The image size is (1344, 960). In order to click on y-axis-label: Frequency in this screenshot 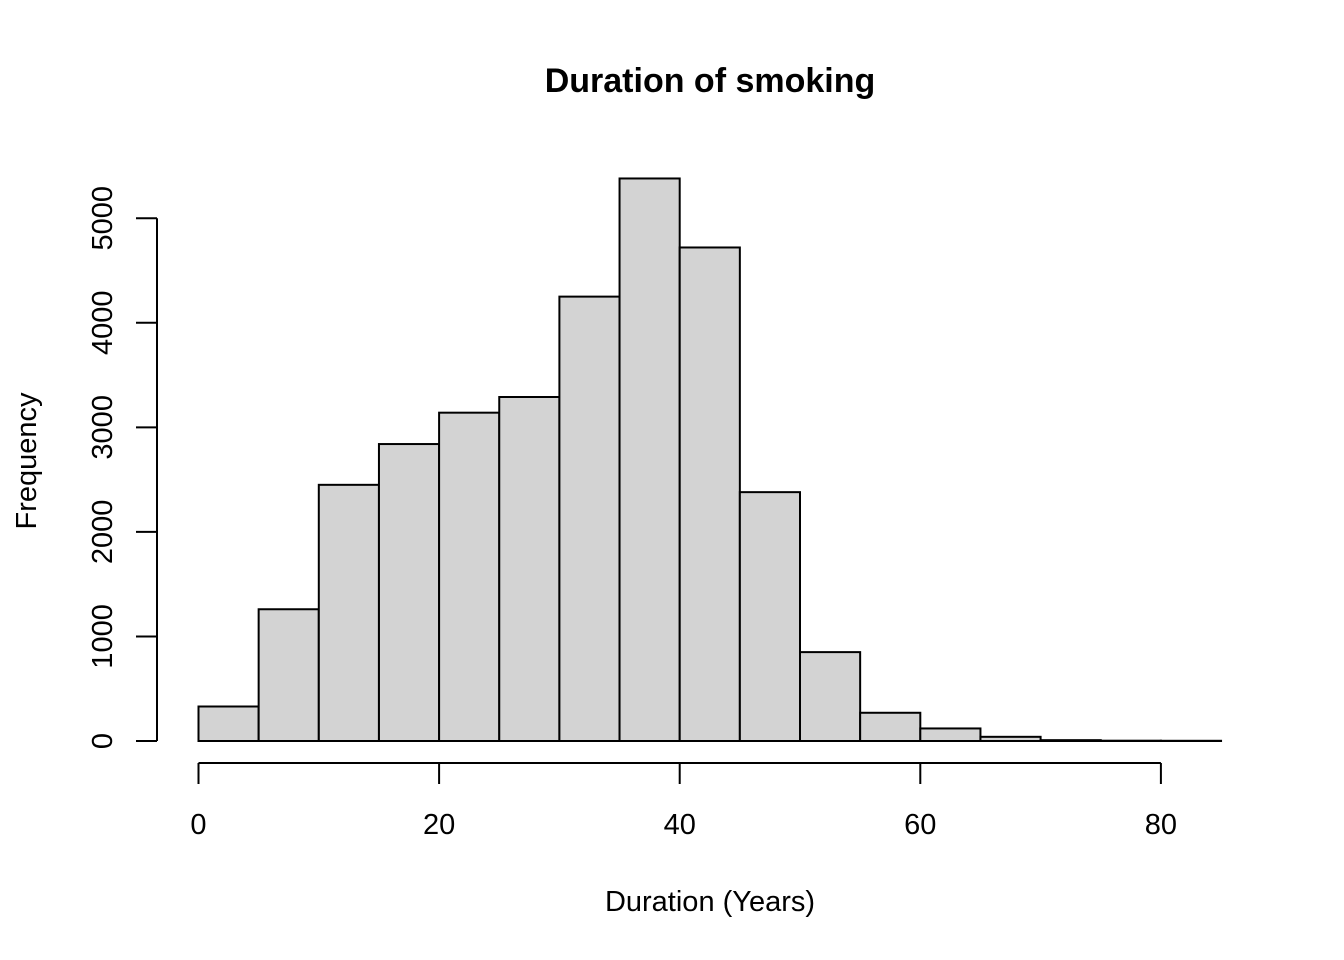, I will do `click(27, 461)`.